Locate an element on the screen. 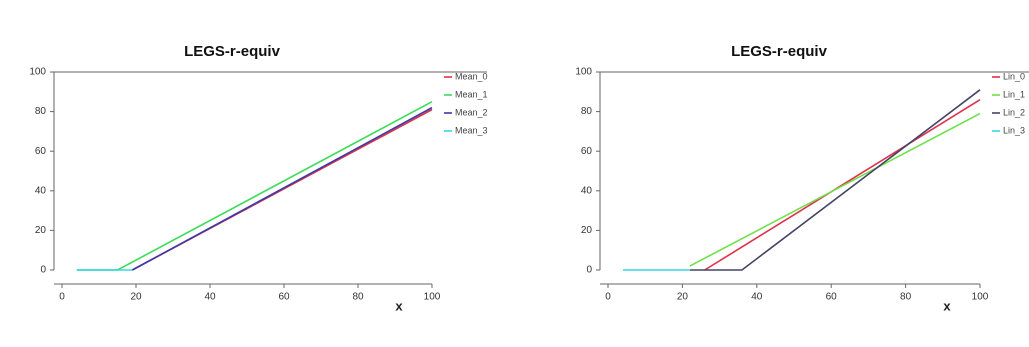 The width and height of the screenshot is (1029, 347). legend-label: Mean_2 is located at coordinates (471, 112).